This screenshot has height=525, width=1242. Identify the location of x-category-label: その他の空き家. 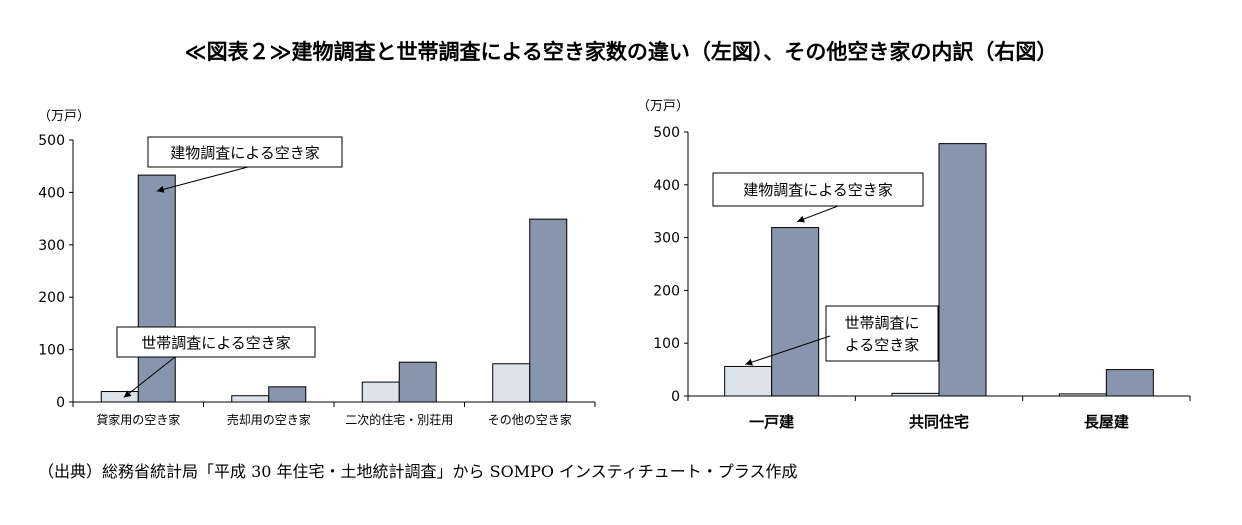
(530, 419).